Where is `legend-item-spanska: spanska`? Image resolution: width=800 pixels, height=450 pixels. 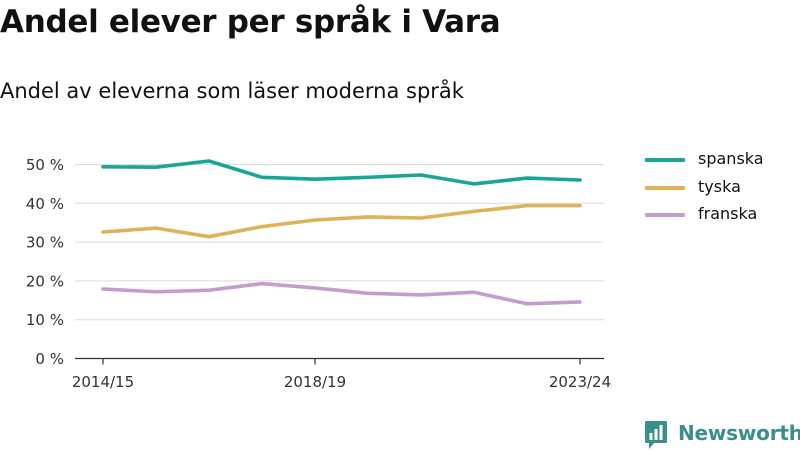
legend-item-spanska: spanska is located at coordinates (720, 162).